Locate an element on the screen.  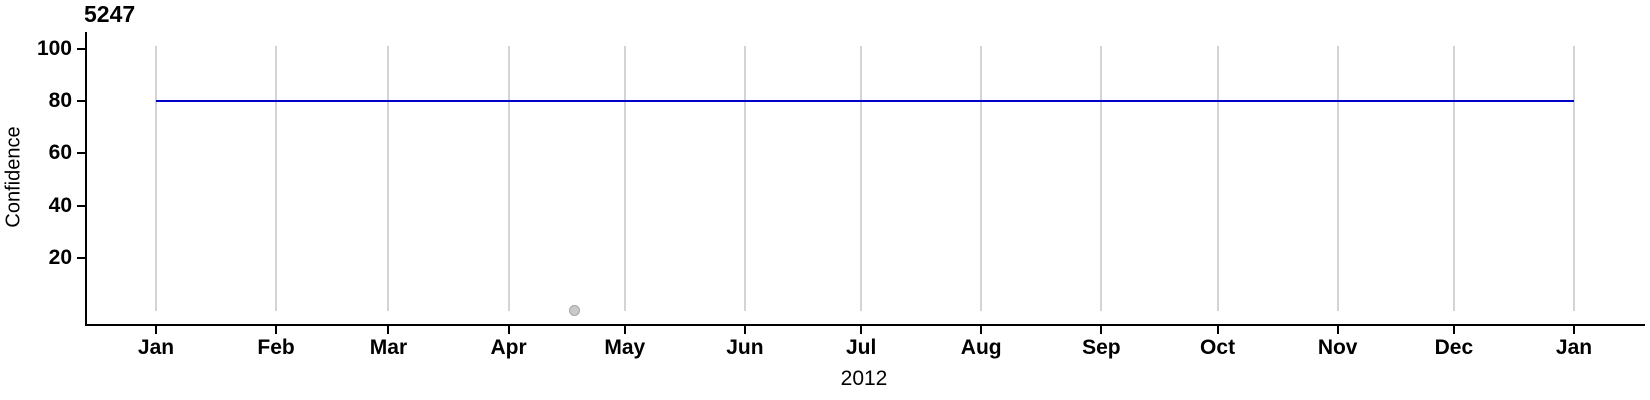
x-tick-label: Jul is located at coordinates (861, 347).